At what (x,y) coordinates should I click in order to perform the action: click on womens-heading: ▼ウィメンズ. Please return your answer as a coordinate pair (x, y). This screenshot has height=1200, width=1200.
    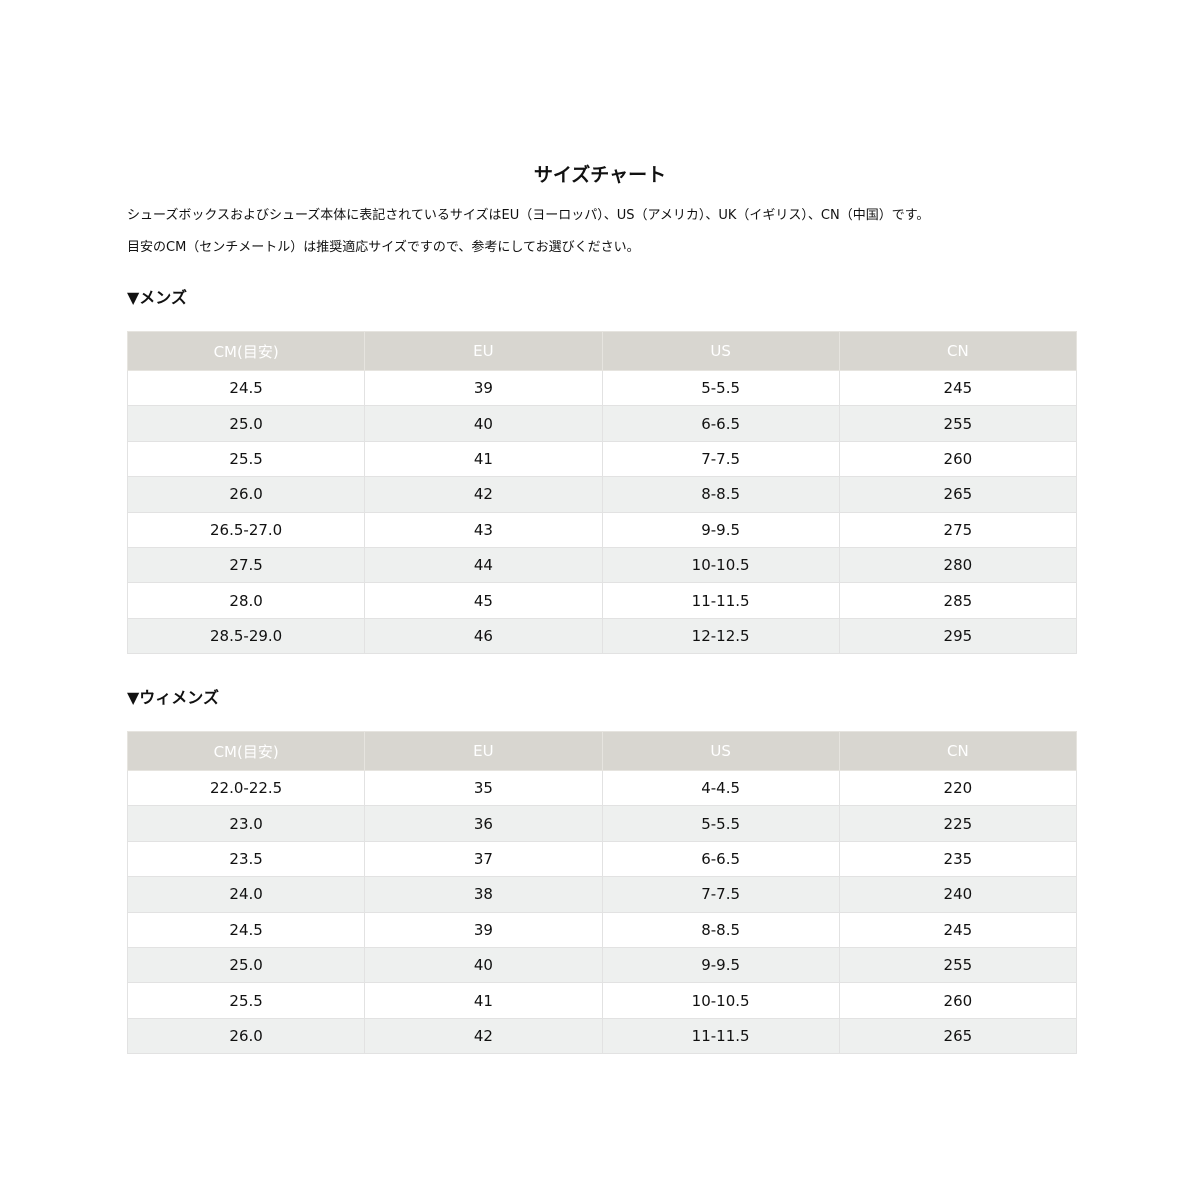
    Looking at the image, I should click on (173, 697).